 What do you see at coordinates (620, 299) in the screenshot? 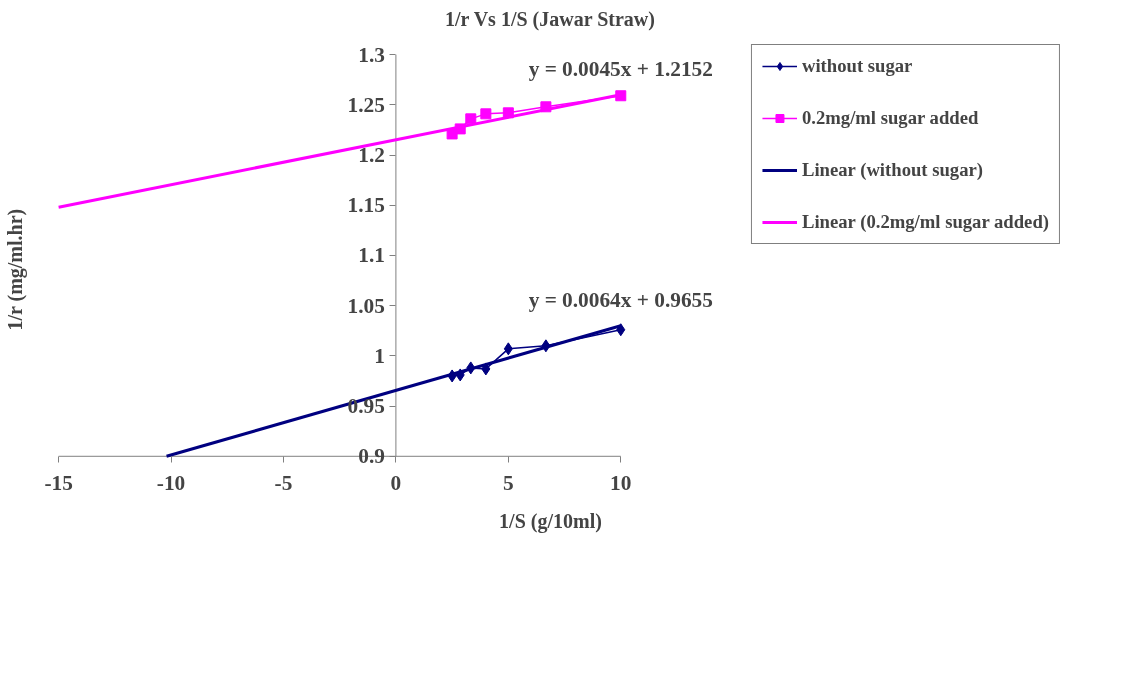
I see `annotation: y = 0.0064x + 0.9655` at bounding box center [620, 299].